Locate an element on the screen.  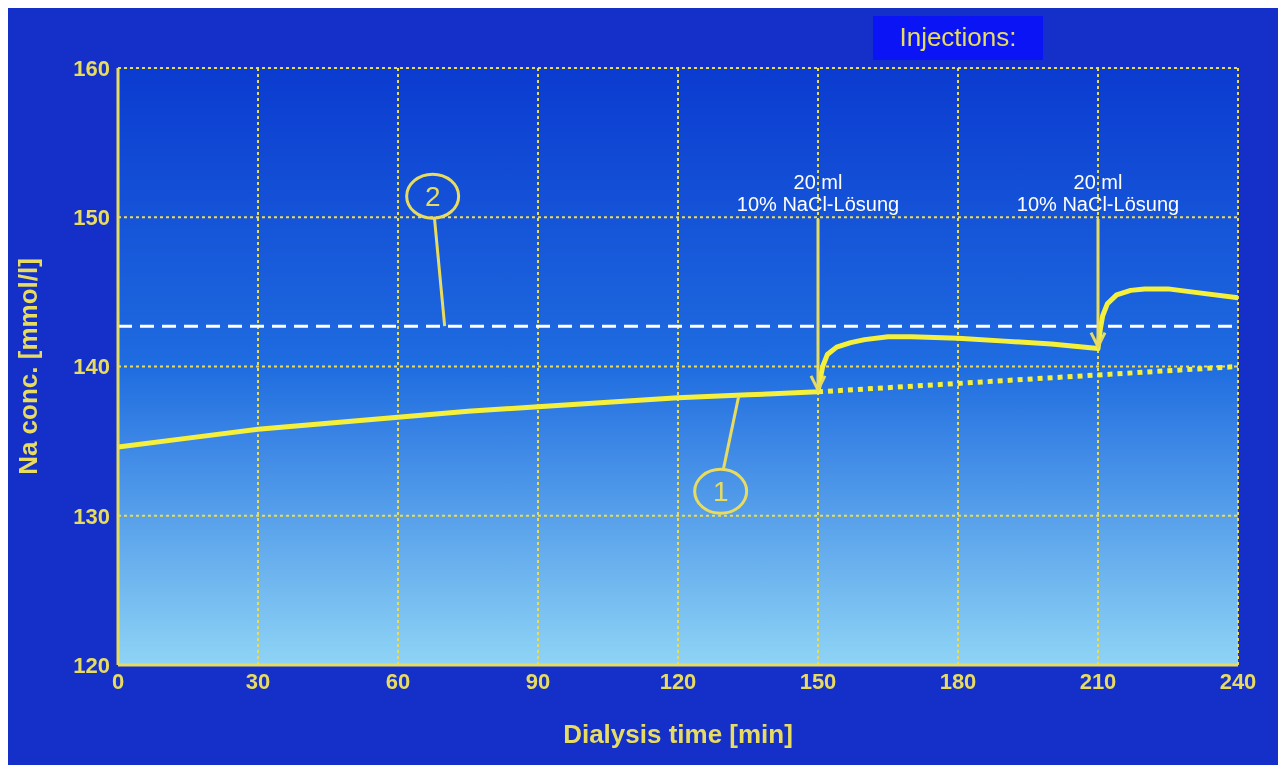
annotation: 1 is located at coordinates (720, 492).